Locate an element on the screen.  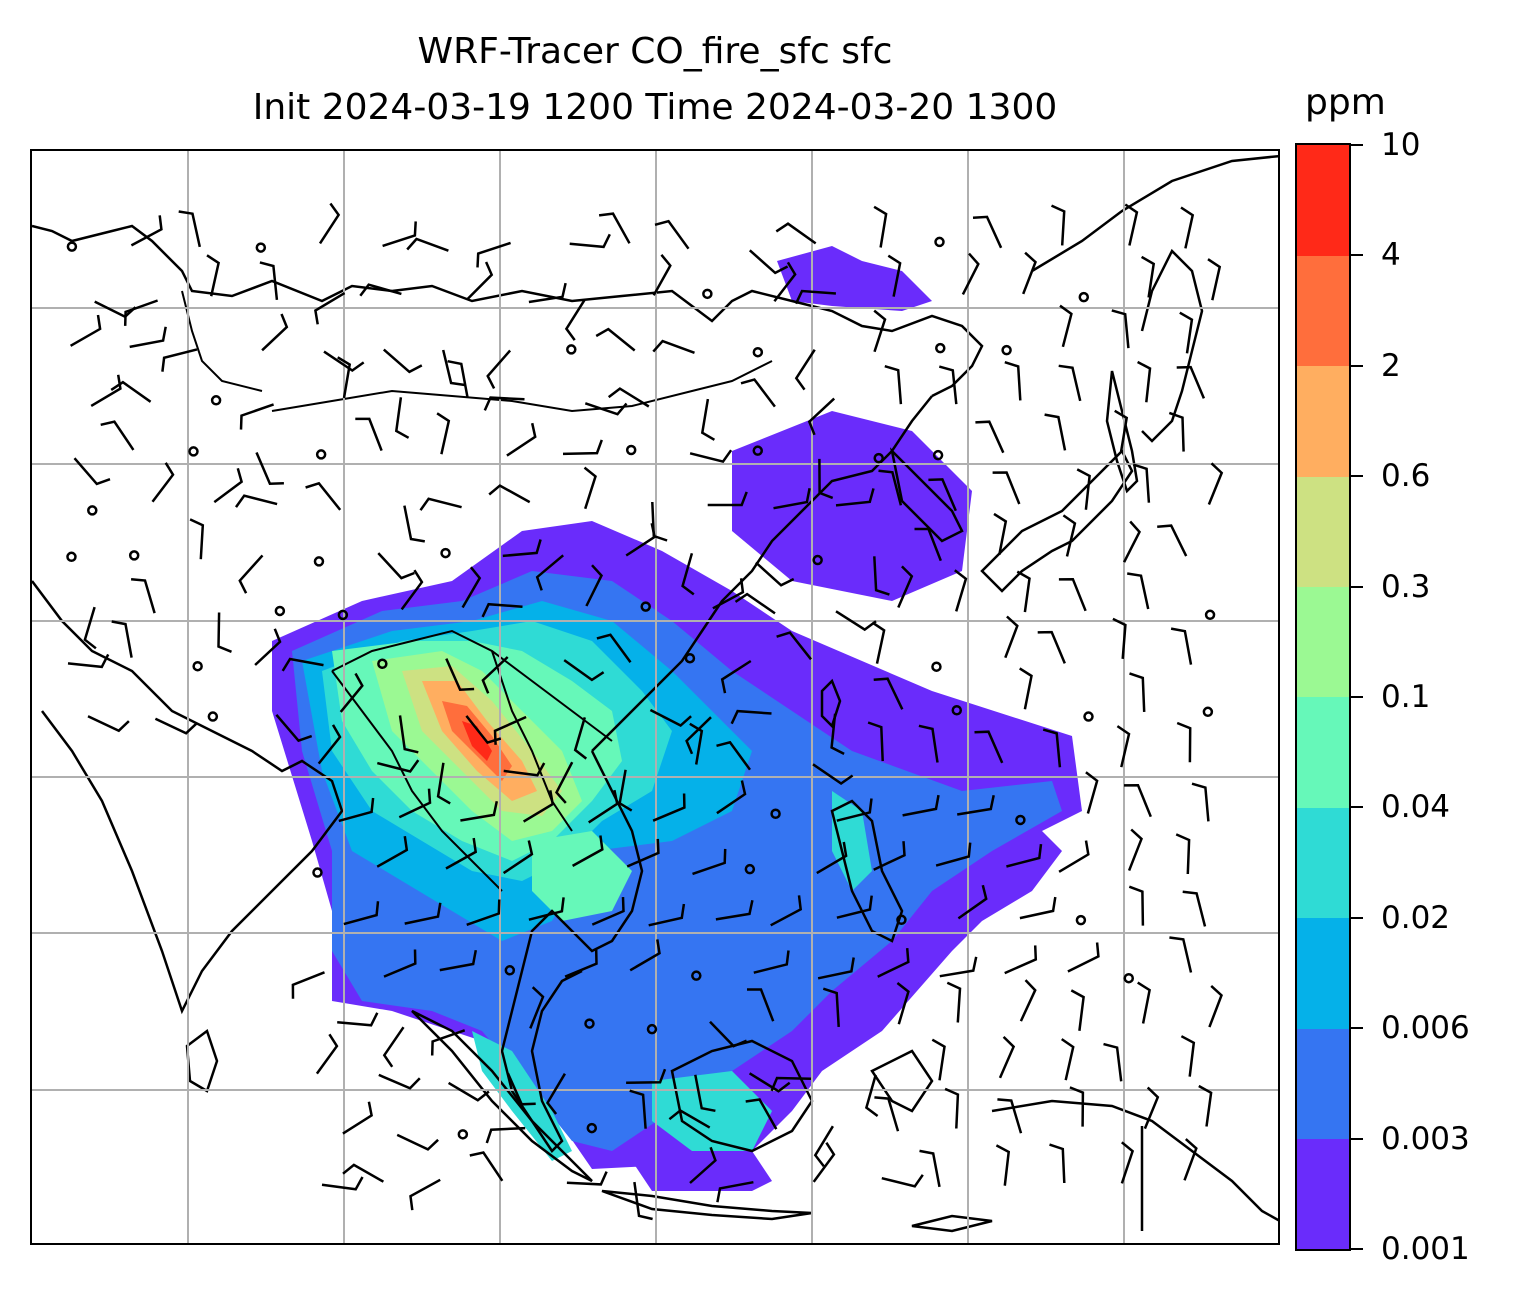
coastline-newguinea is located at coordinates (1134, 1160).